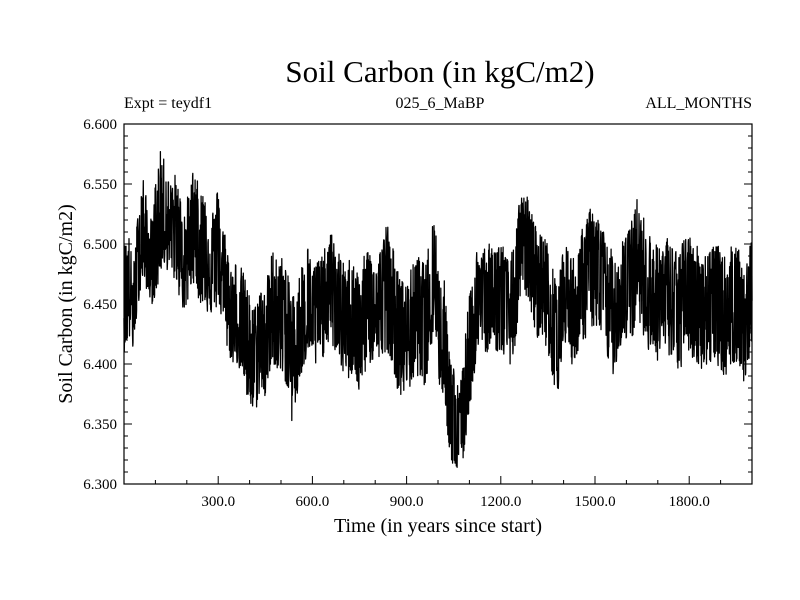  What do you see at coordinates (689, 502) in the screenshot?
I see `x-tick-label: 1800.0` at bounding box center [689, 502].